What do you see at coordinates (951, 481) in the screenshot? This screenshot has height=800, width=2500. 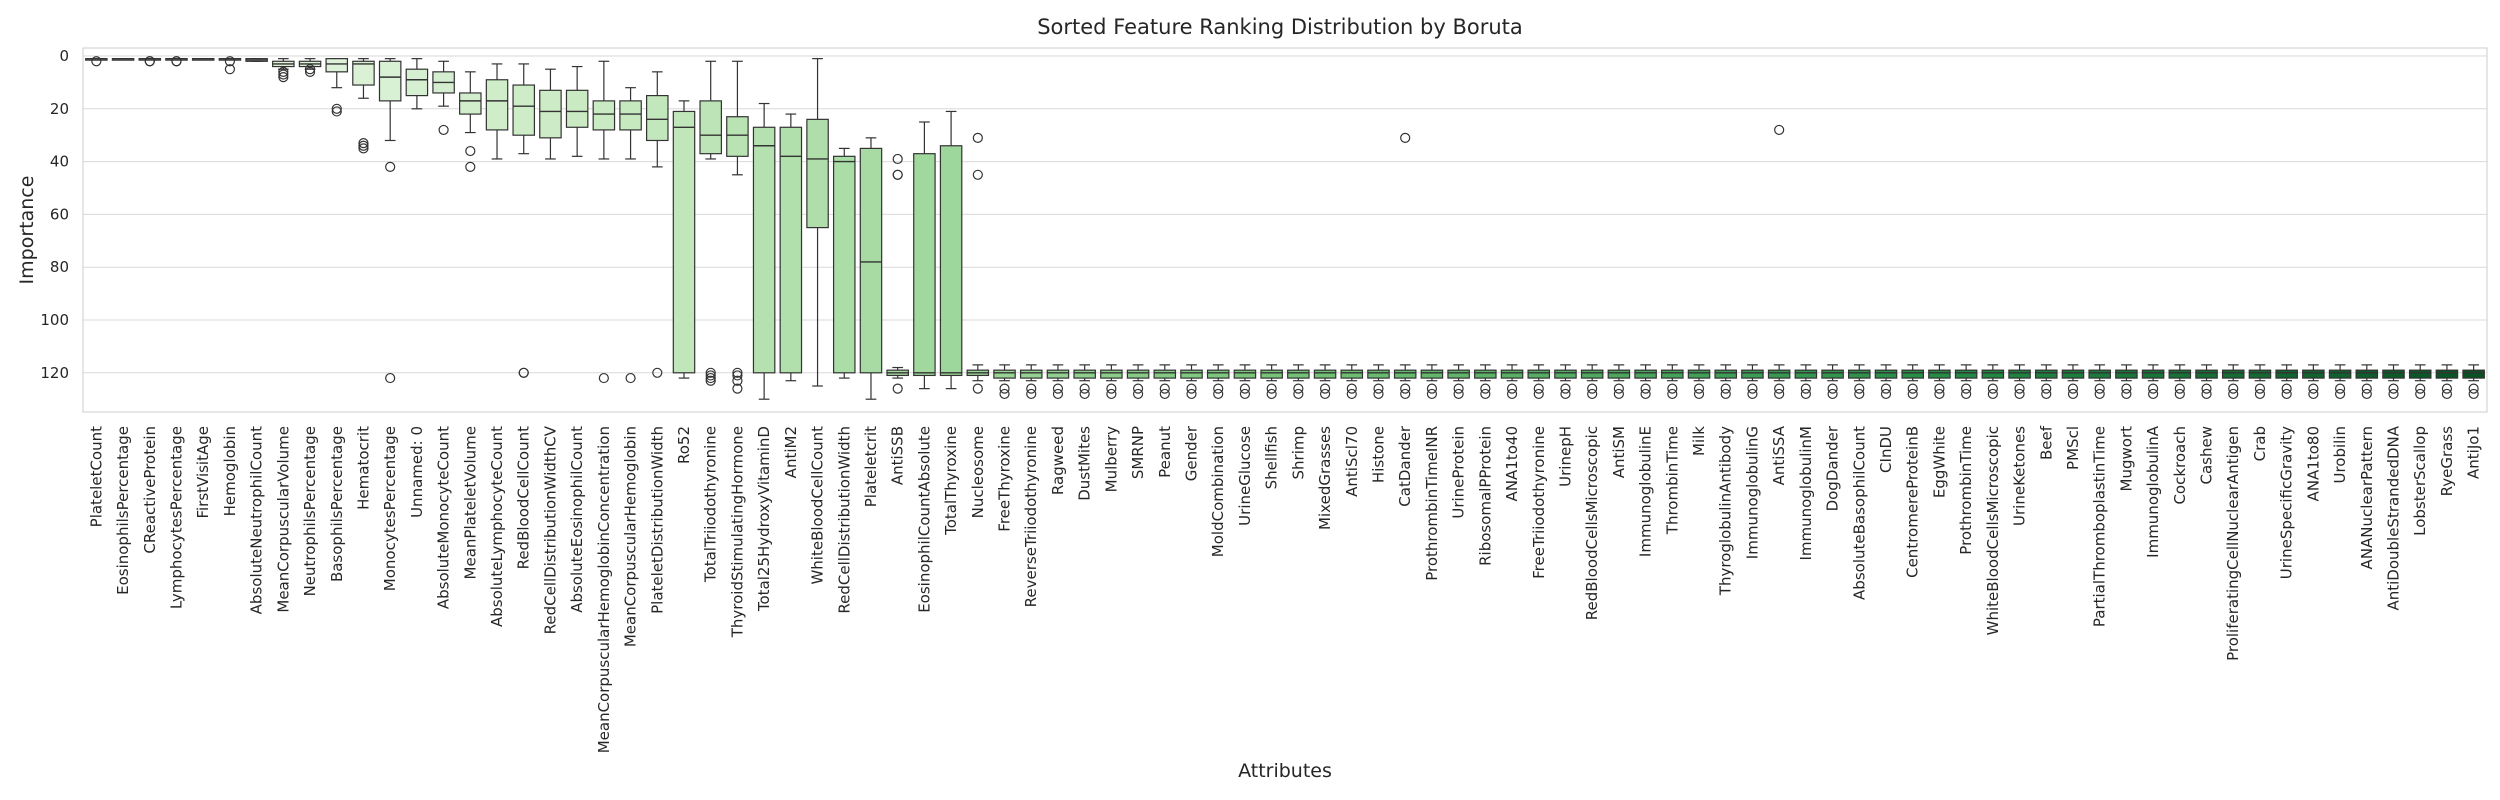 I see `x-tick-label: TotalThyroxine` at bounding box center [951, 481].